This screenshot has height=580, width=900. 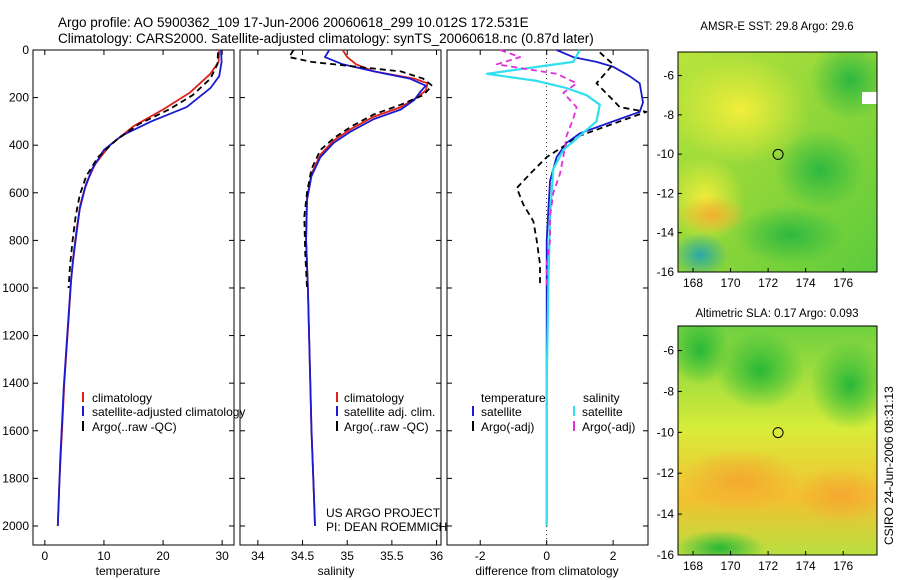 I want to click on legend-satellite-label: satellite adj. clim., so click(x=389, y=412).